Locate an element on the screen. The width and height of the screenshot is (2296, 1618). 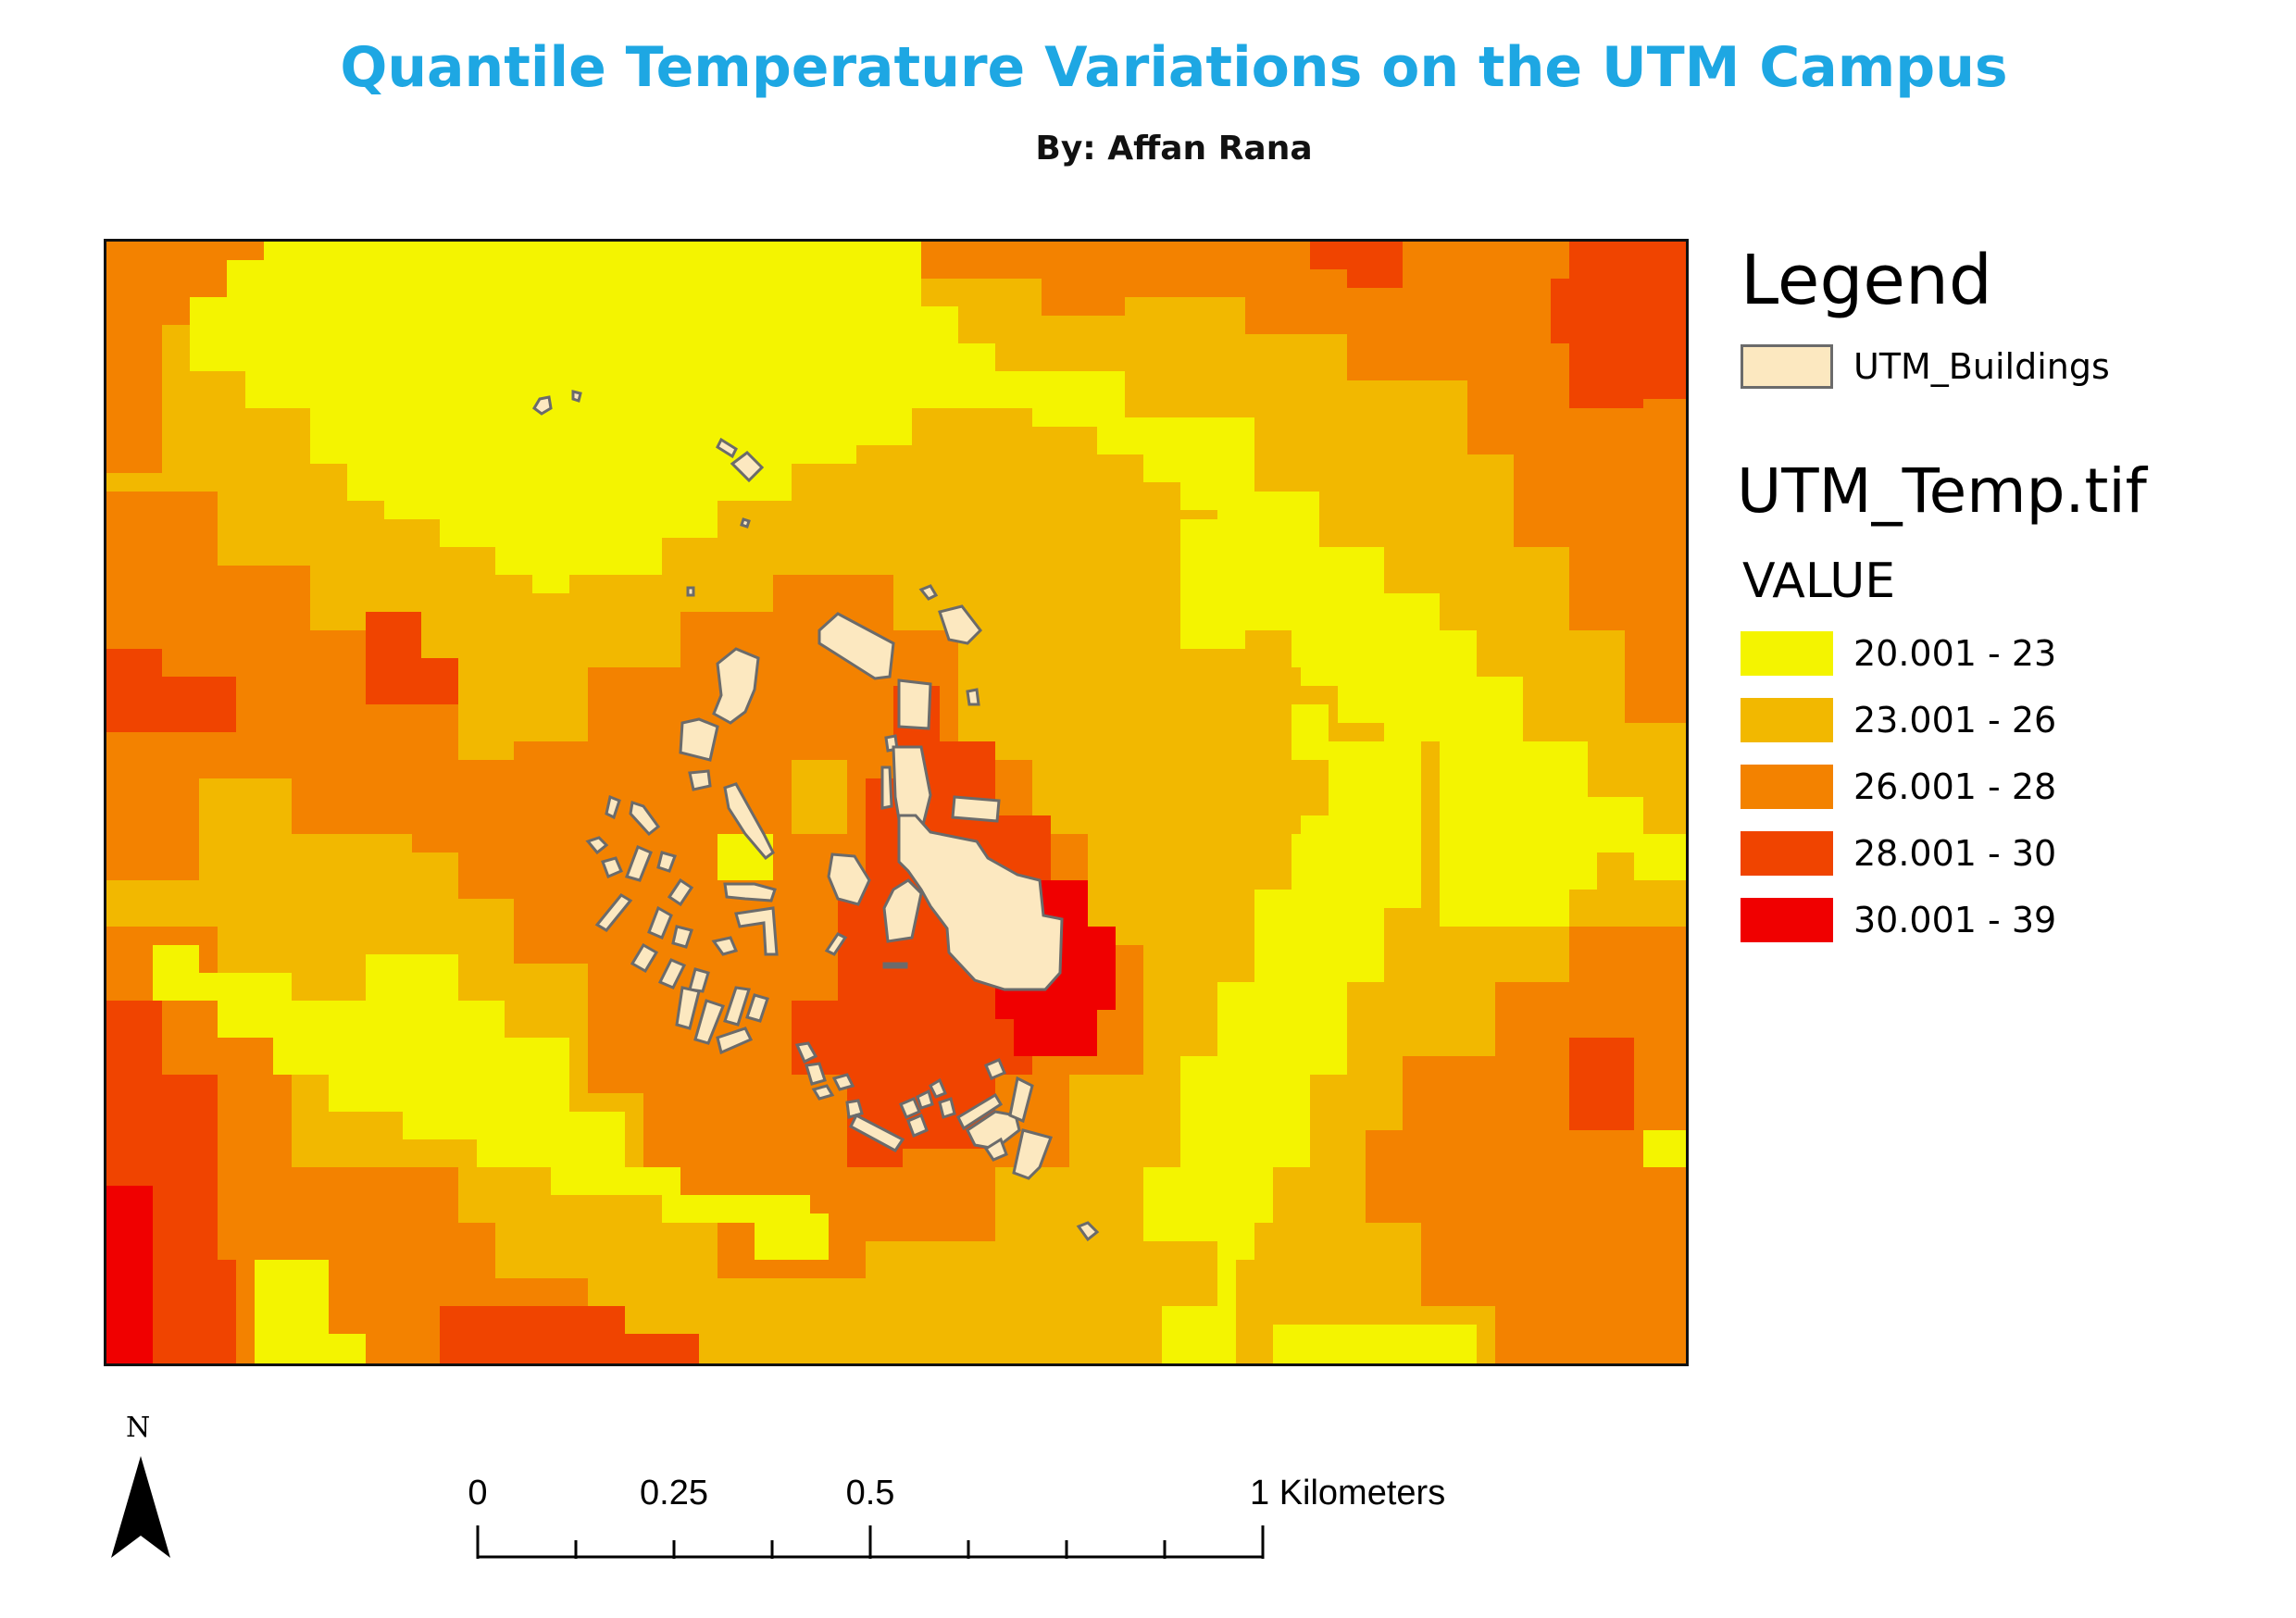
north-arrow: N is located at coordinates (141, 1486).